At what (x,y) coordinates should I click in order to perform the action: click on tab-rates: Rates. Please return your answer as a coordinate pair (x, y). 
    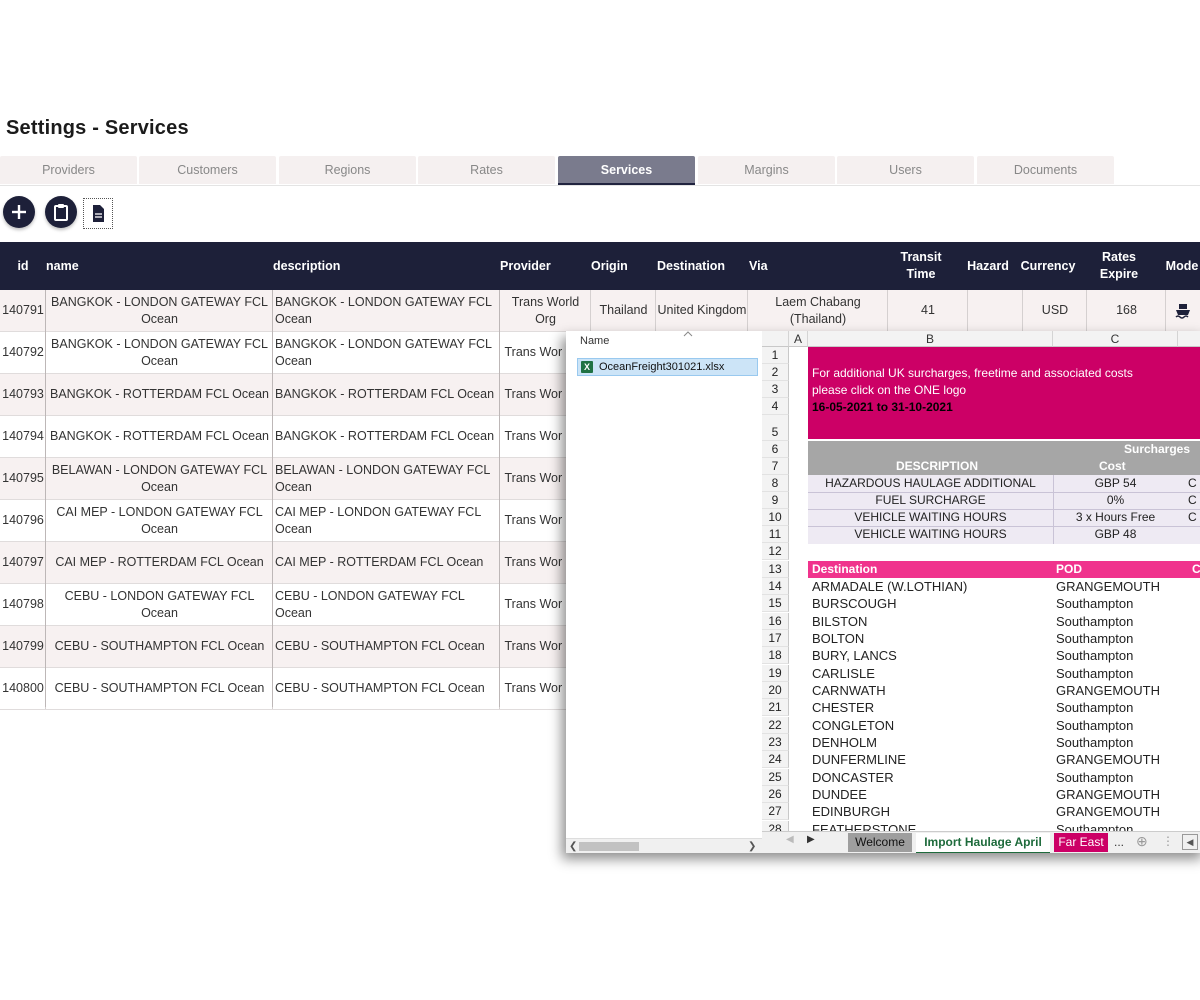
    Looking at the image, I should click on (486, 170).